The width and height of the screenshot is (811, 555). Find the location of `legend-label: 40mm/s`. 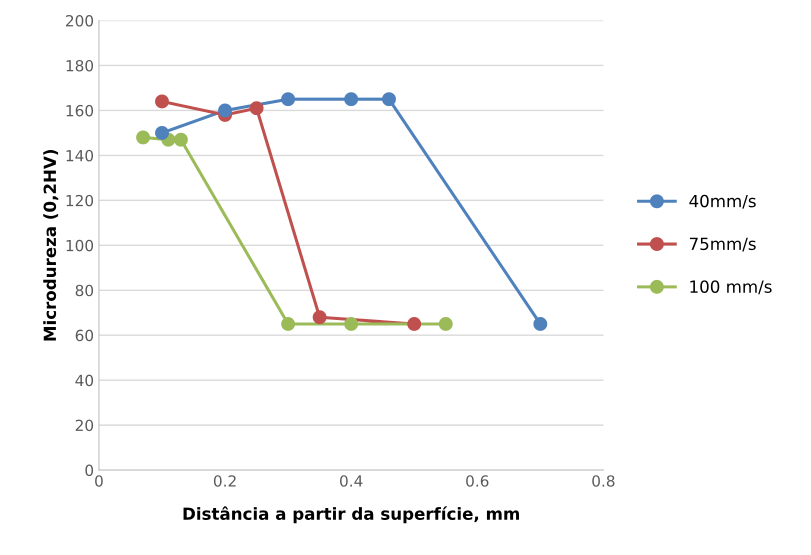

legend-label: 40mm/s is located at coordinates (722, 201).